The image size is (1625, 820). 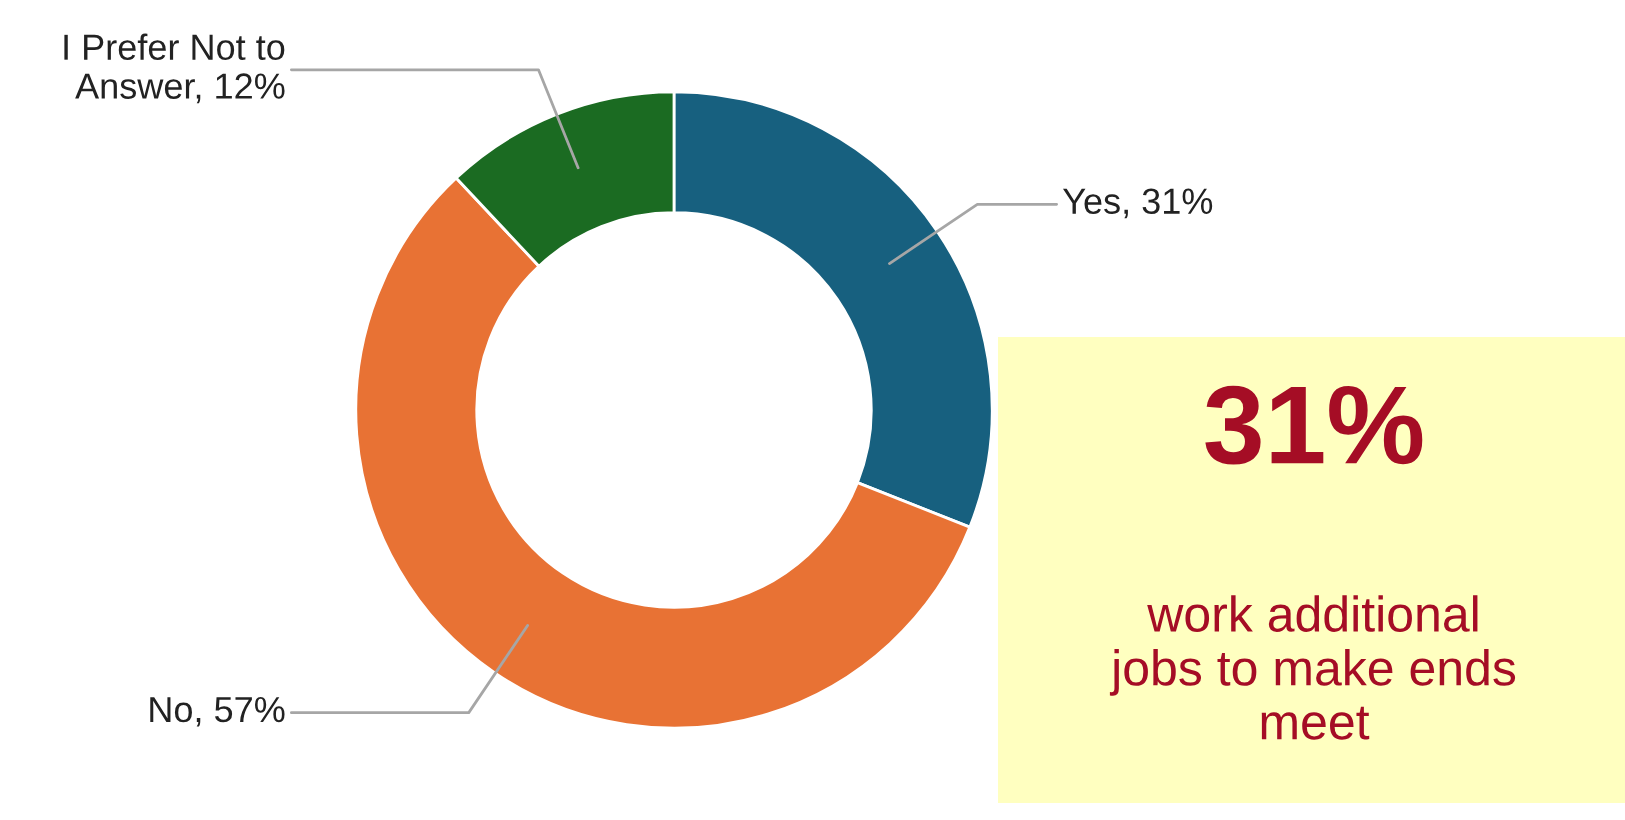 I want to click on slice-label: No, 57%, so click(x=217, y=711).